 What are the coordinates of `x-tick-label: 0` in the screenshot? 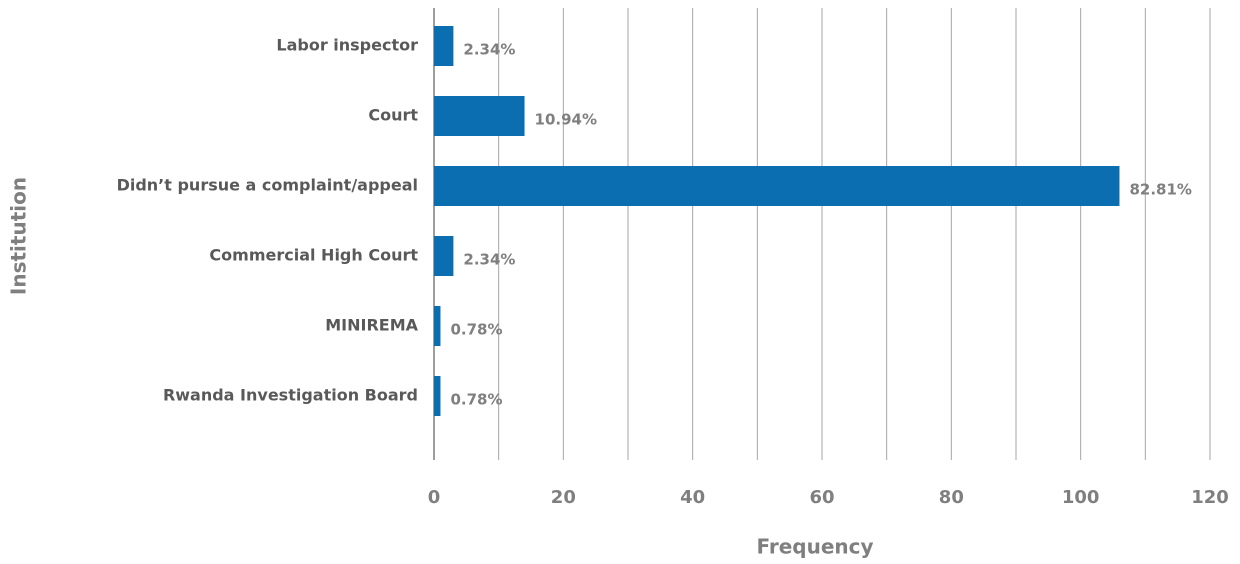 It's located at (434, 497).